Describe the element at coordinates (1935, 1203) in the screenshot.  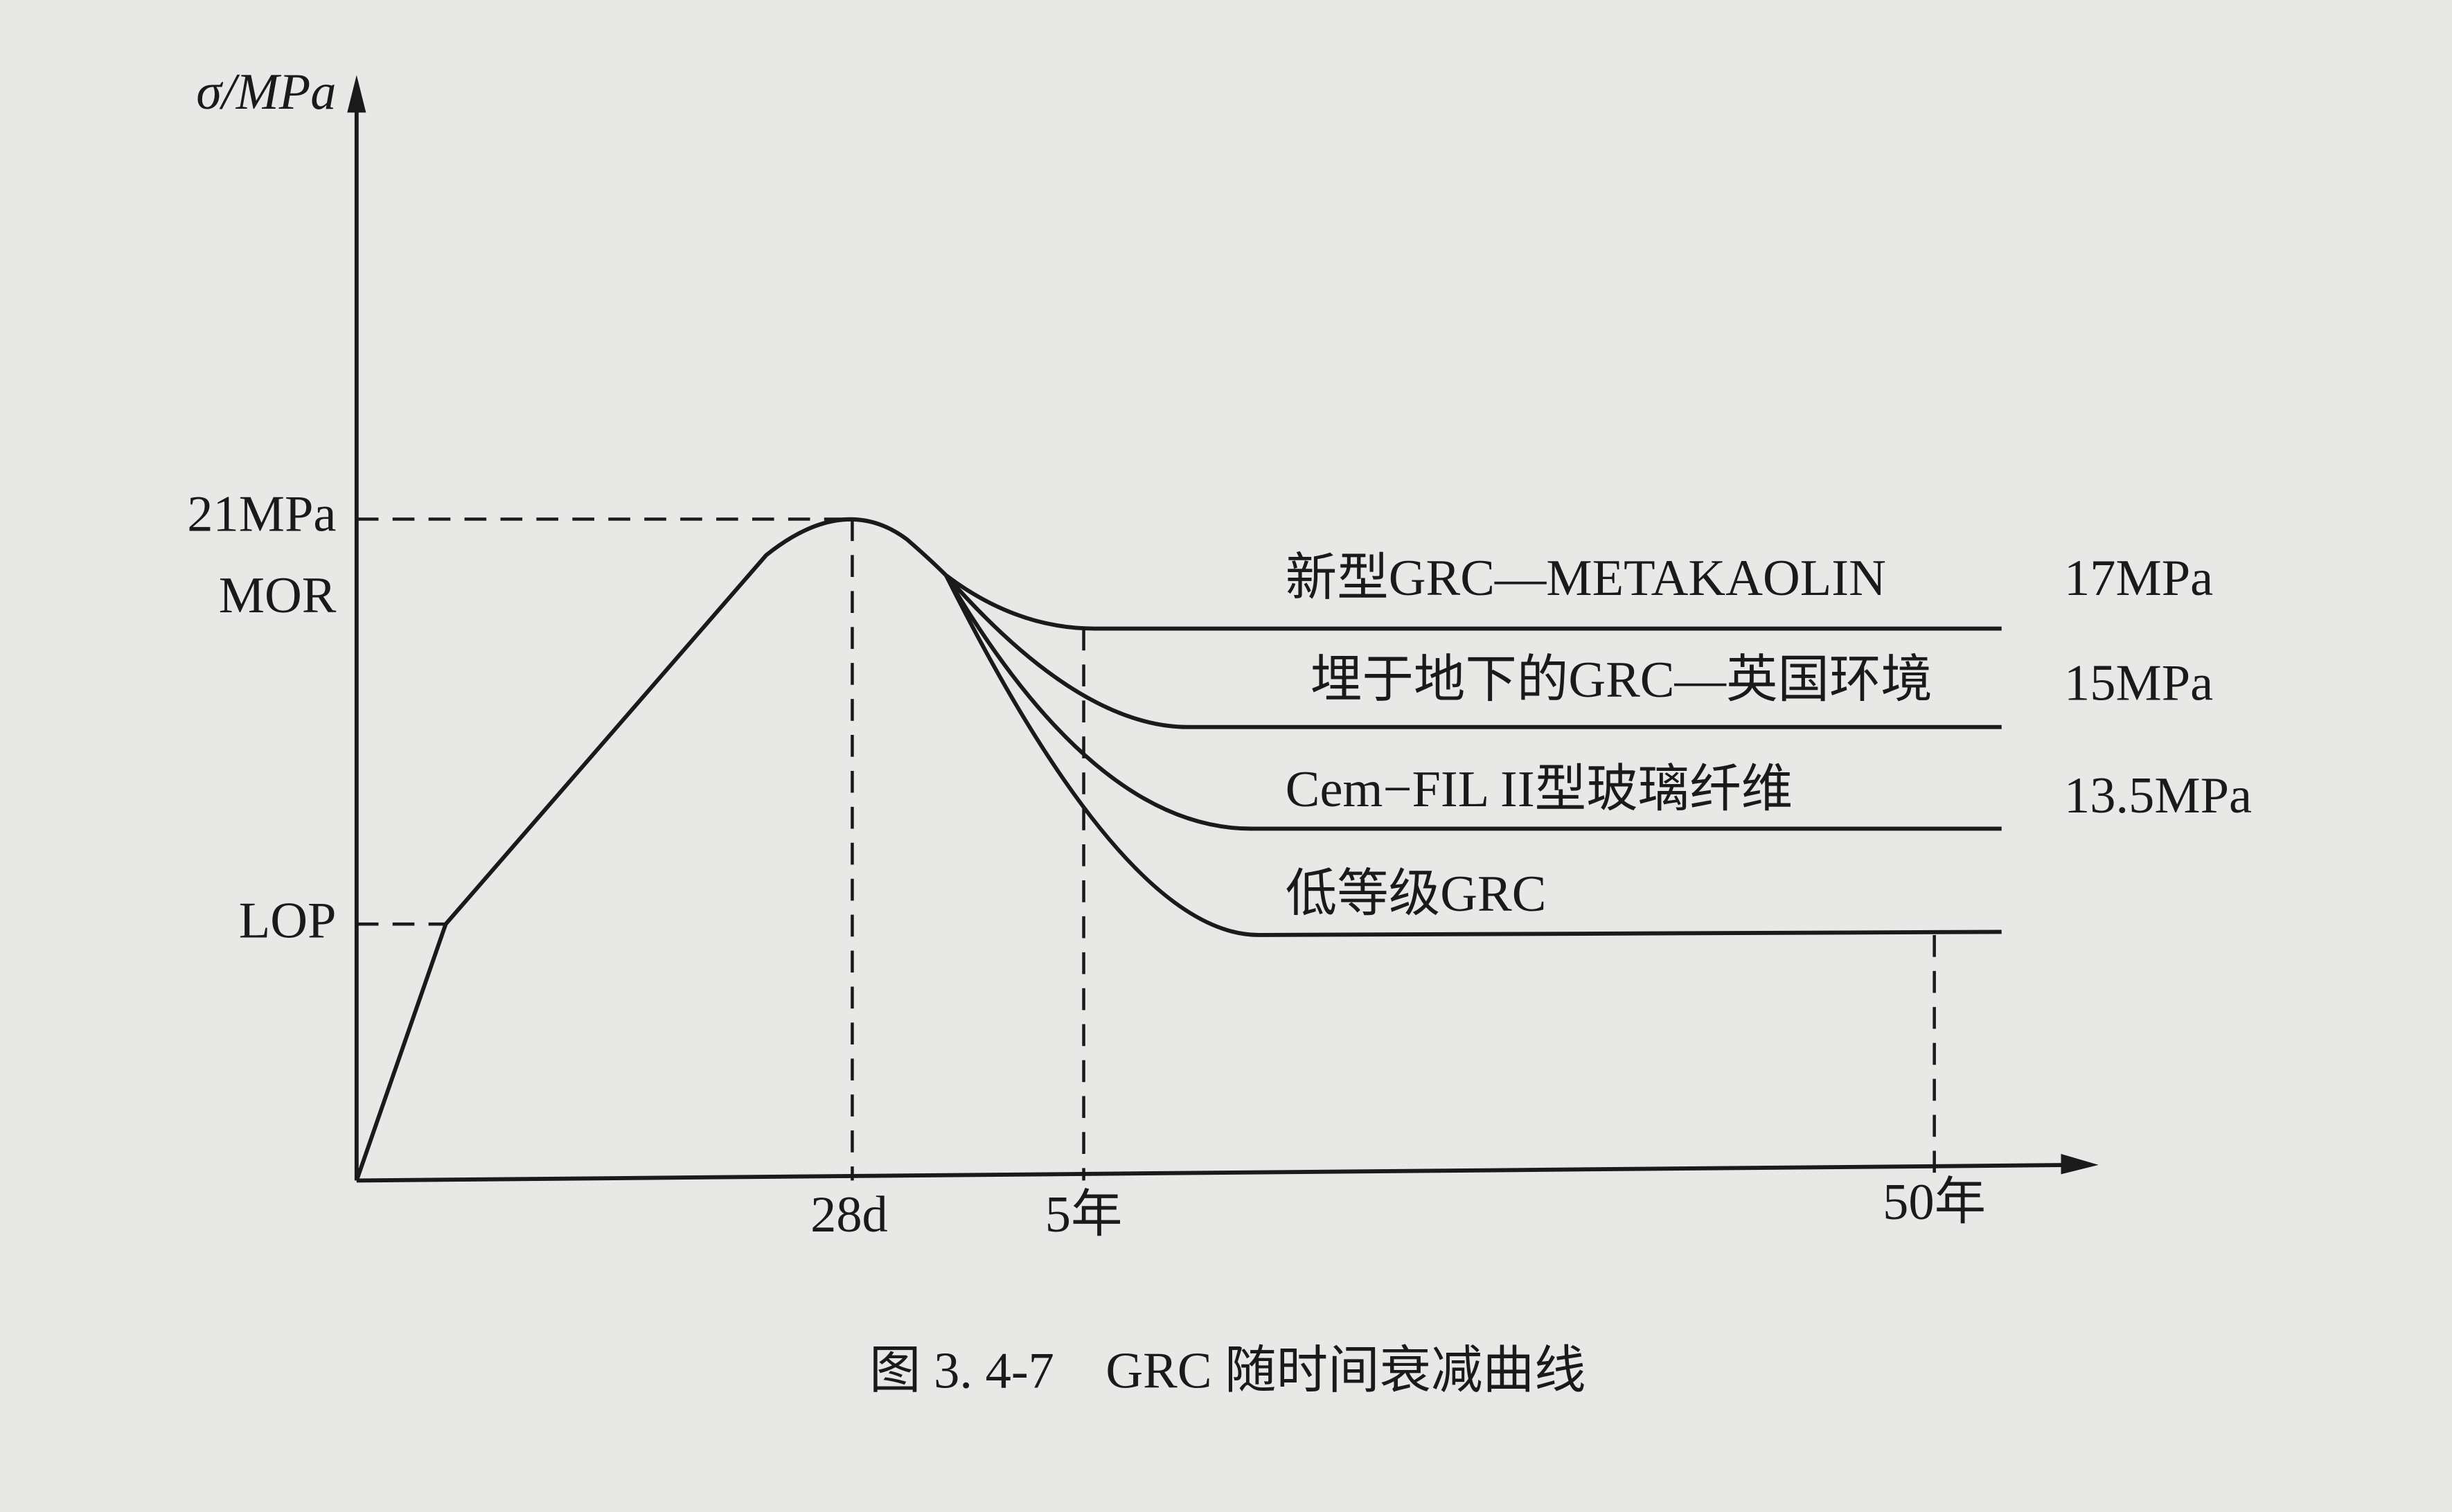
I see `x-label: 50年` at that location.